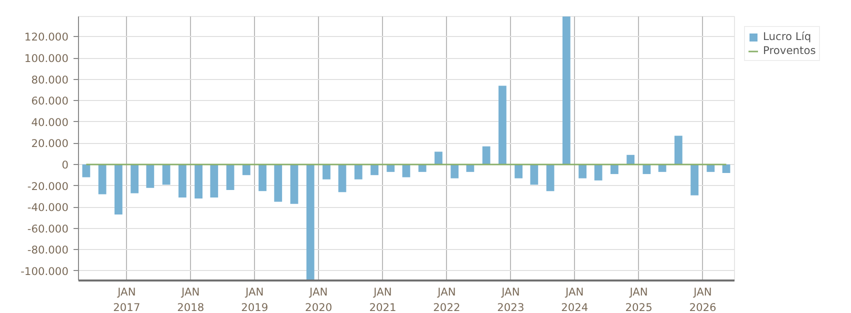 Image resolution: width=851 pixels, height=313 pixels. Describe the element at coordinates (44, 271) in the screenshot. I see `y-tick-label: -100.000` at that location.